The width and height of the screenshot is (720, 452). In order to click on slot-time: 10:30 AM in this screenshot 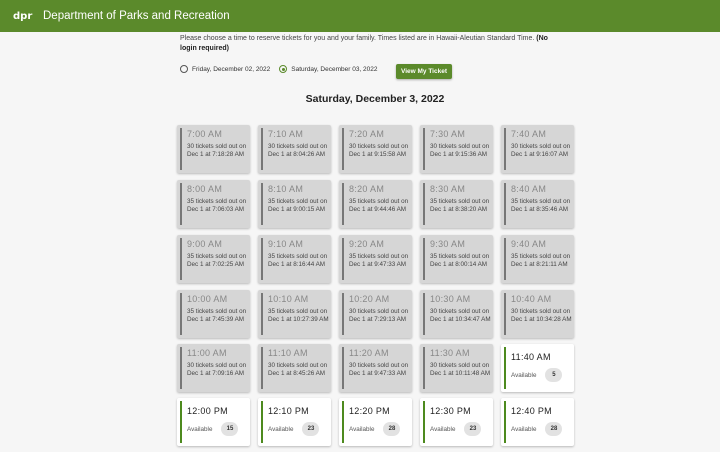, I will do `click(450, 299)`.